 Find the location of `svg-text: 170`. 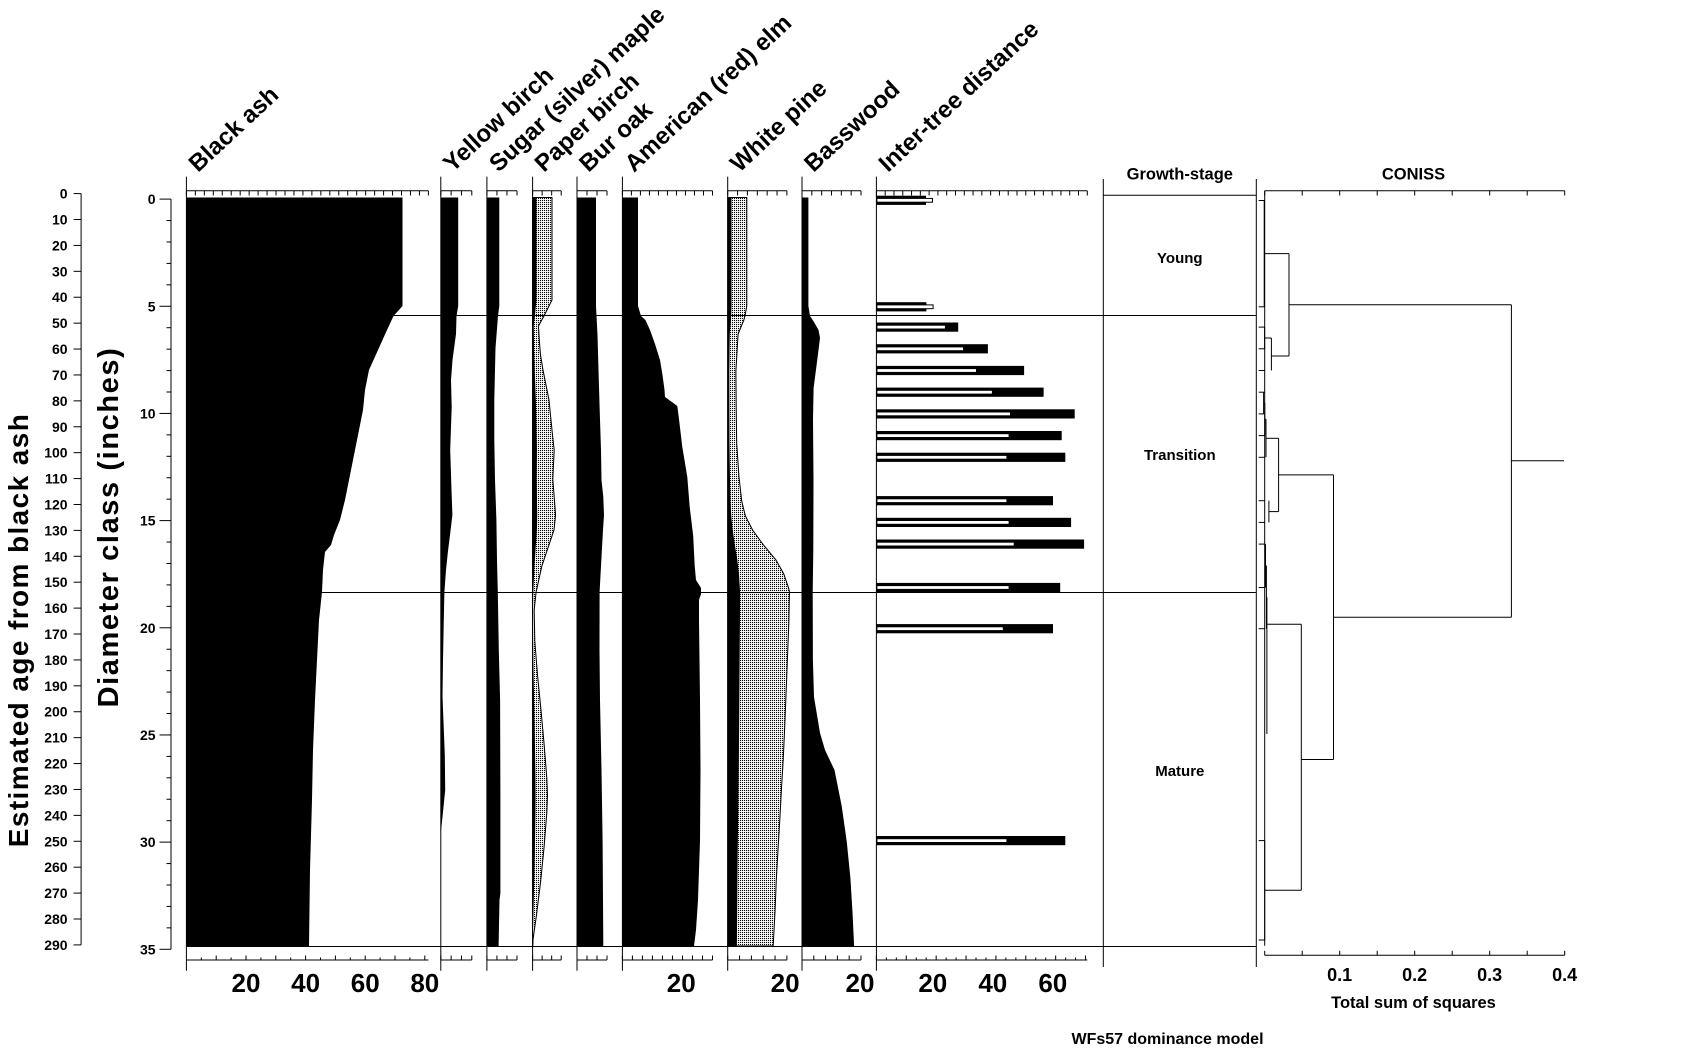

svg-text: 170 is located at coordinates (56, 634).